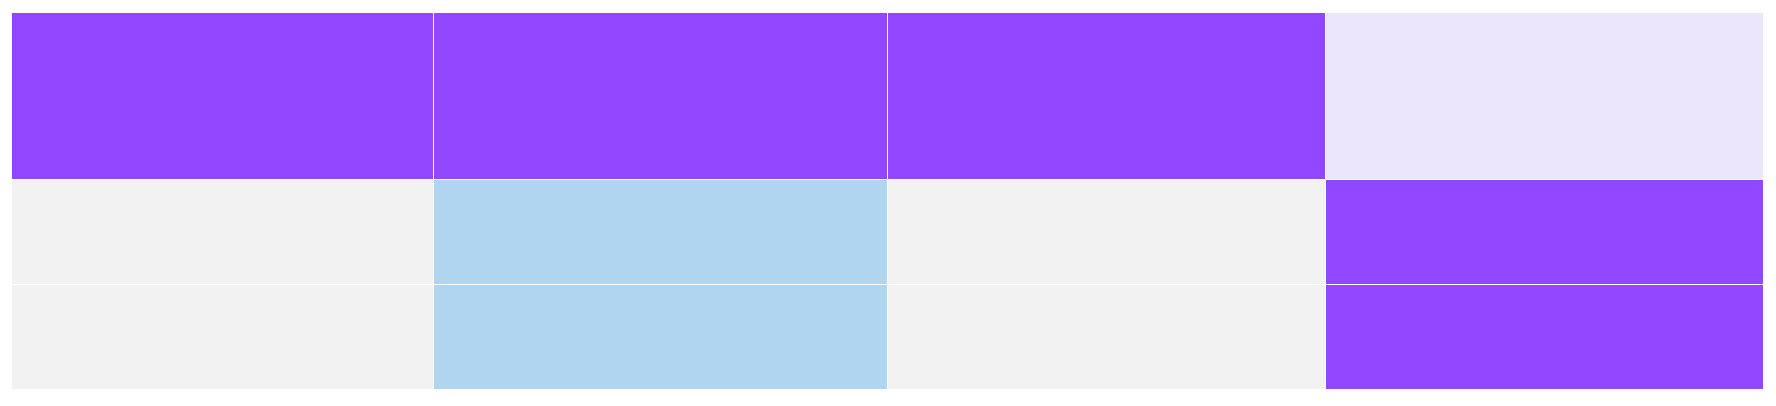  I want to click on grid-cell-r3-c2, so click(660, 337).